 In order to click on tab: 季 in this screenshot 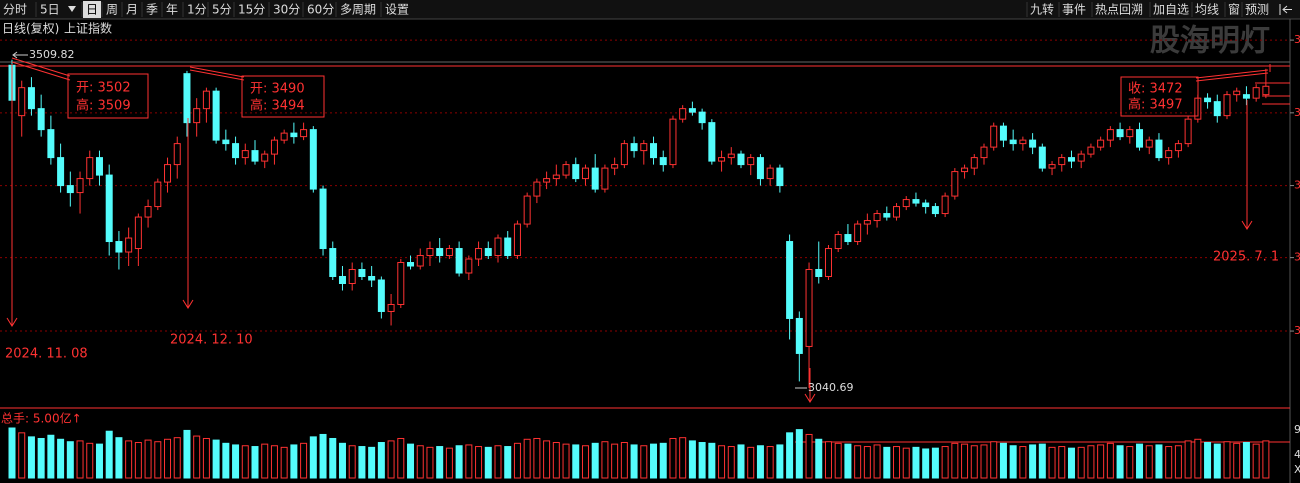, I will do `click(152, 10)`.